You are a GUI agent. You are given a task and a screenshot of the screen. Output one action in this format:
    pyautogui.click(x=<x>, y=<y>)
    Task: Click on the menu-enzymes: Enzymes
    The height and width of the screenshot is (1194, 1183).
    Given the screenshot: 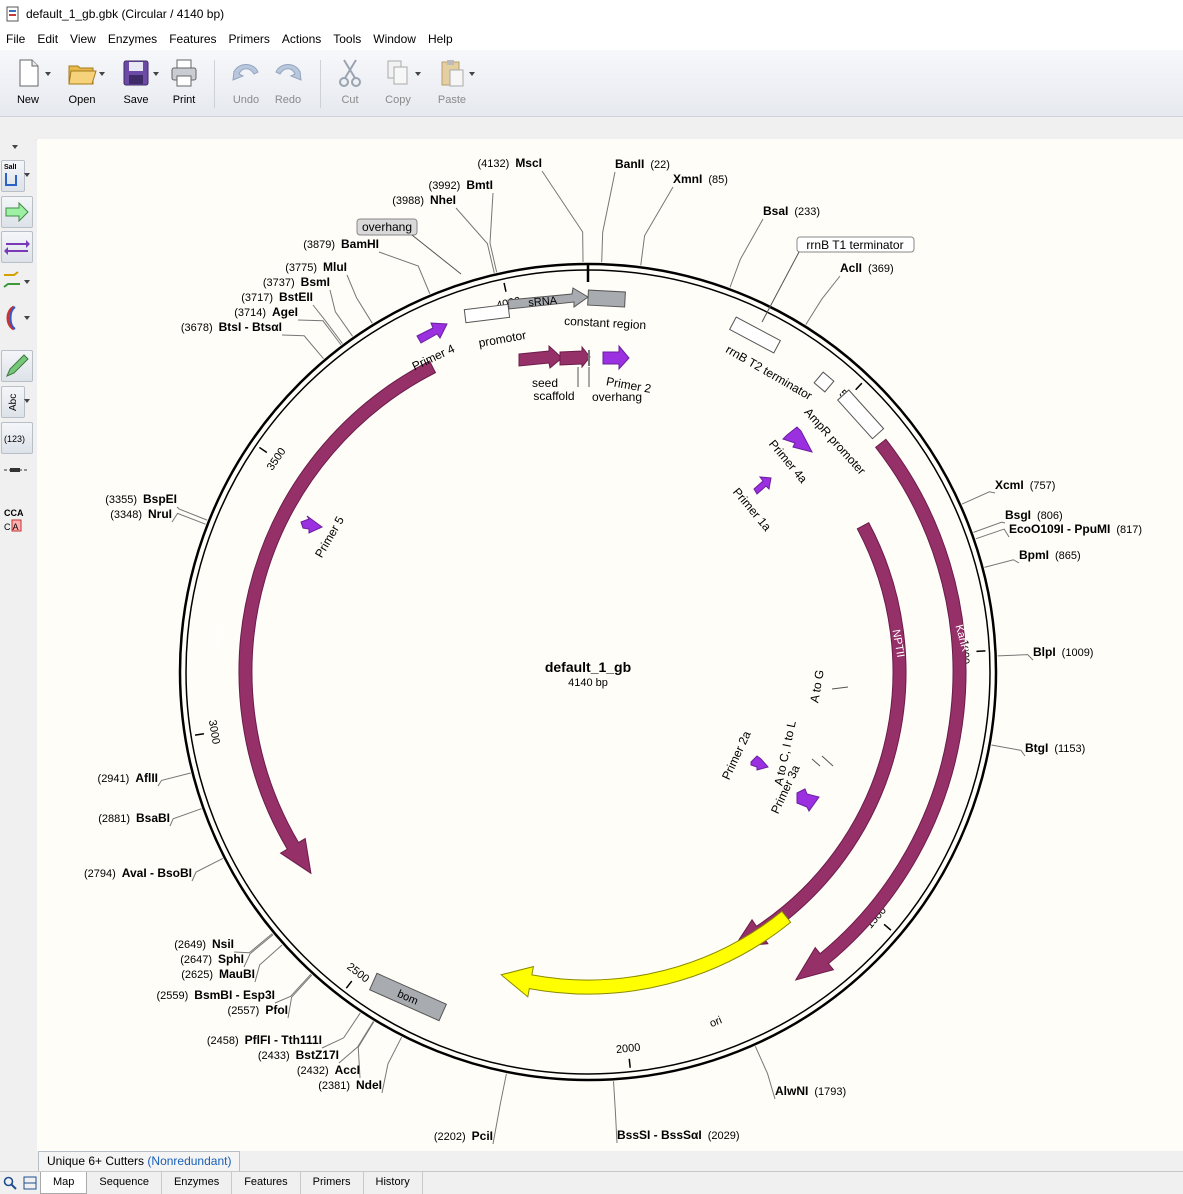 What is the action you would take?
    pyautogui.click(x=132, y=39)
    